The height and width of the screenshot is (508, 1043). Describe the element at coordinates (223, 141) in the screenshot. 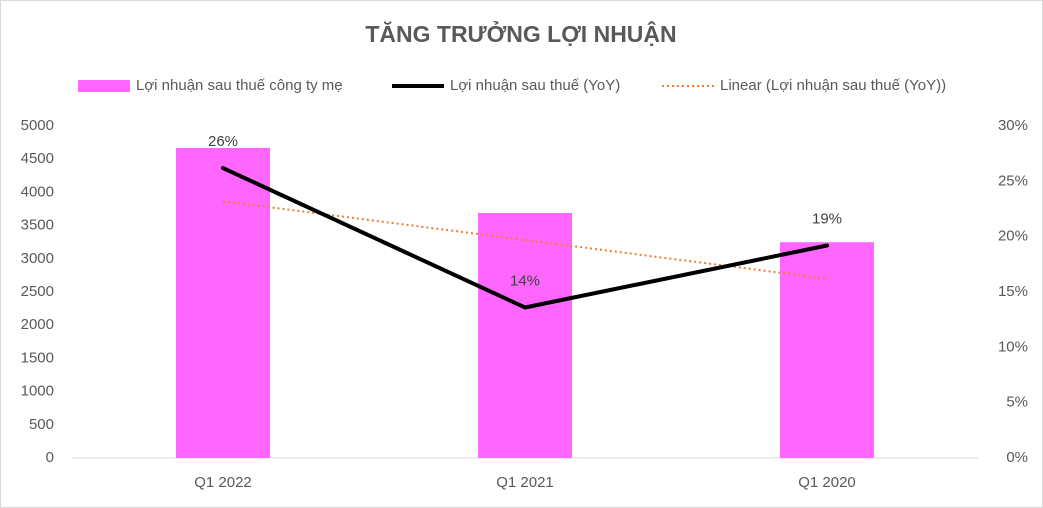

I see `data-label: 26%` at that location.